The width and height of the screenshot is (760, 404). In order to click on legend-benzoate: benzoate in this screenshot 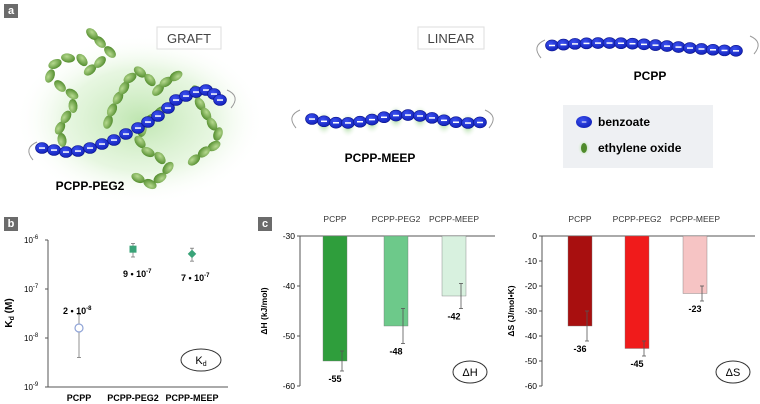, I will do `click(624, 122)`.